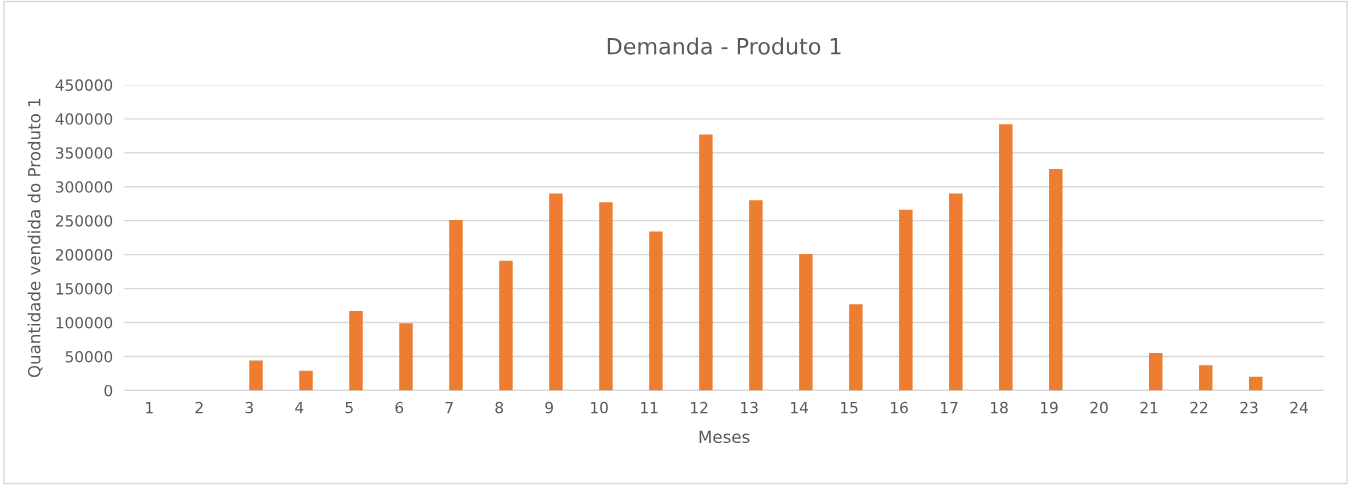 The image size is (1351, 485). What do you see at coordinates (199, 407) in the screenshot?
I see `x-tick-label: 2` at bounding box center [199, 407].